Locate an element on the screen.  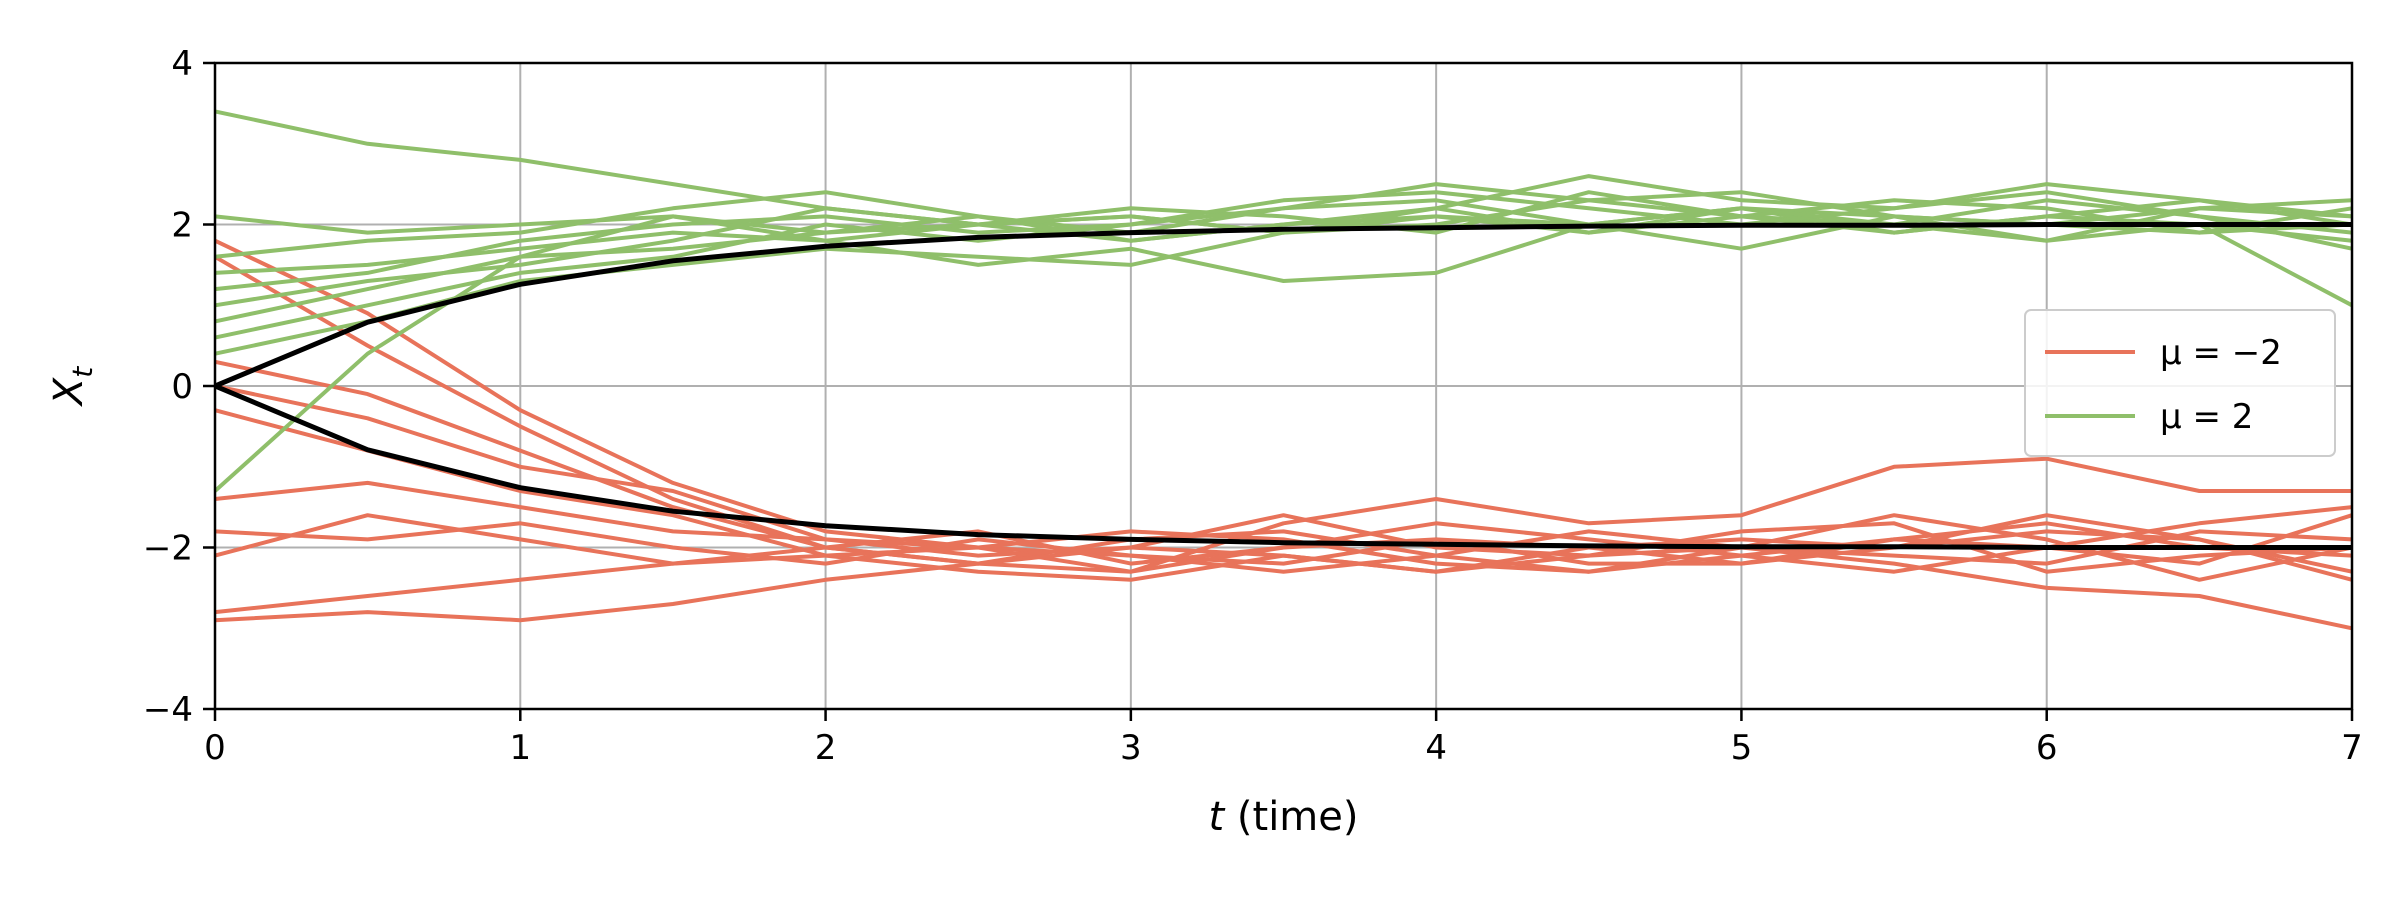
y-tick-label: −2 is located at coordinates (168, 549).